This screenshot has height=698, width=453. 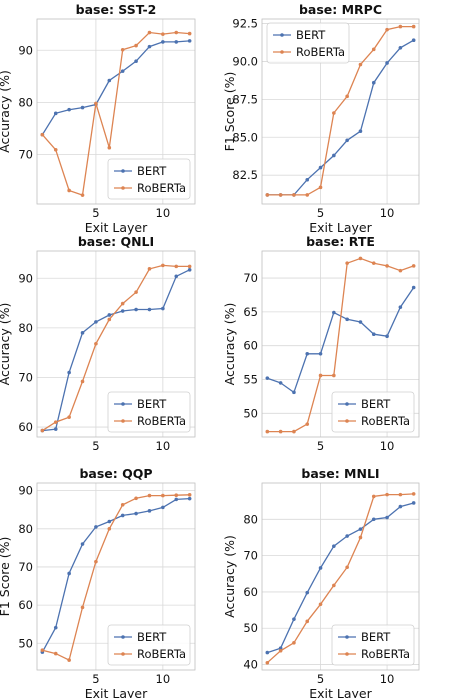 I want to click on chart-title: base: MRPC, so click(x=340, y=9).